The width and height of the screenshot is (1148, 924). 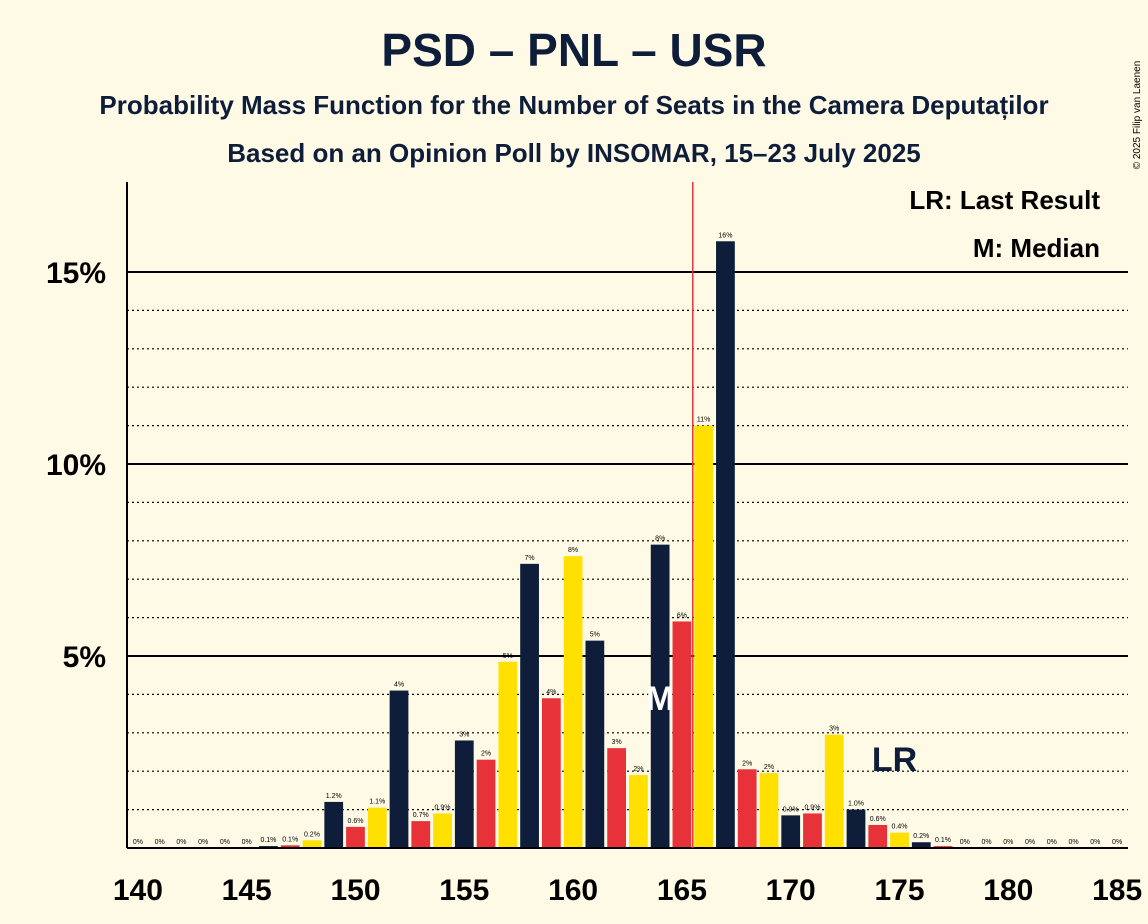 I want to click on x-tick-155: 155, so click(x=464, y=890).